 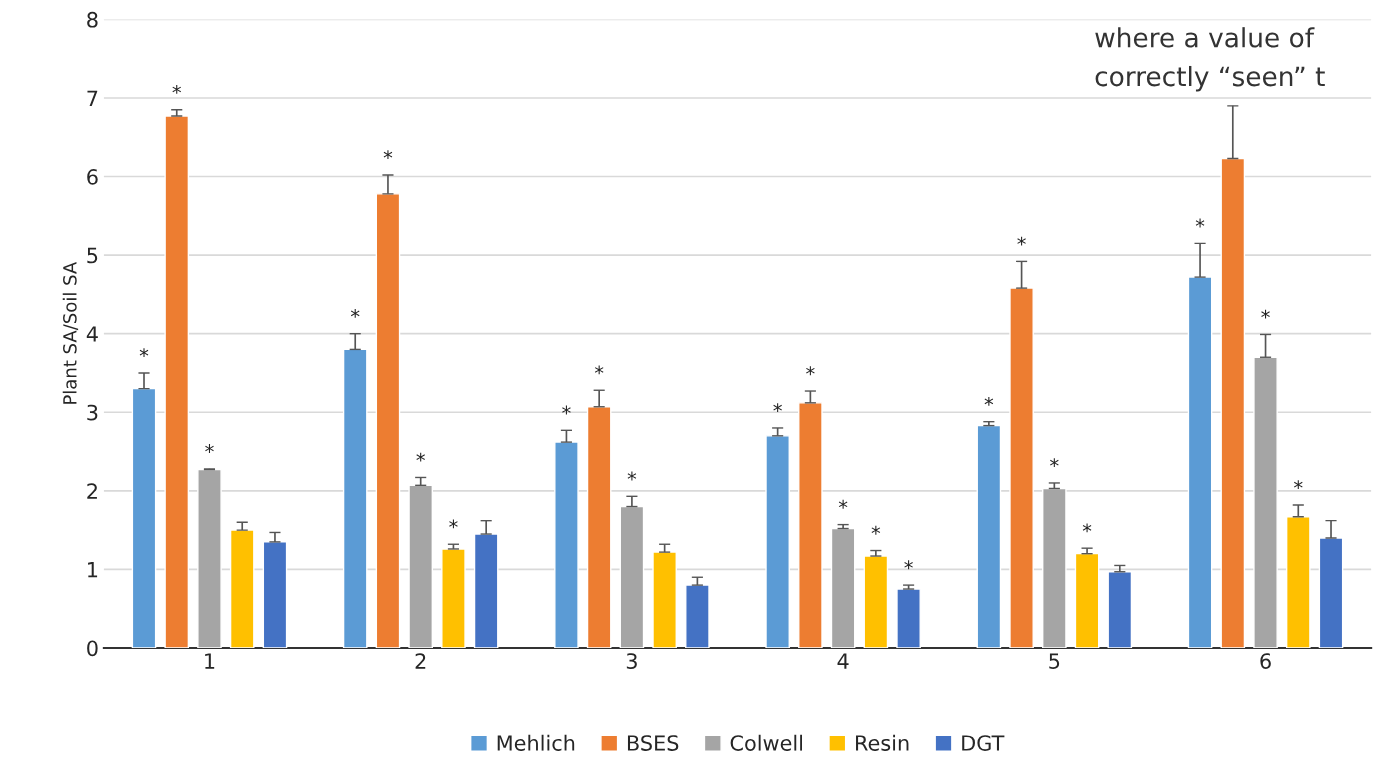 What do you see at coordinates (92, 412) in the screenshot?
I see `y-tick-label: 3` at bounding box center [92, 412].